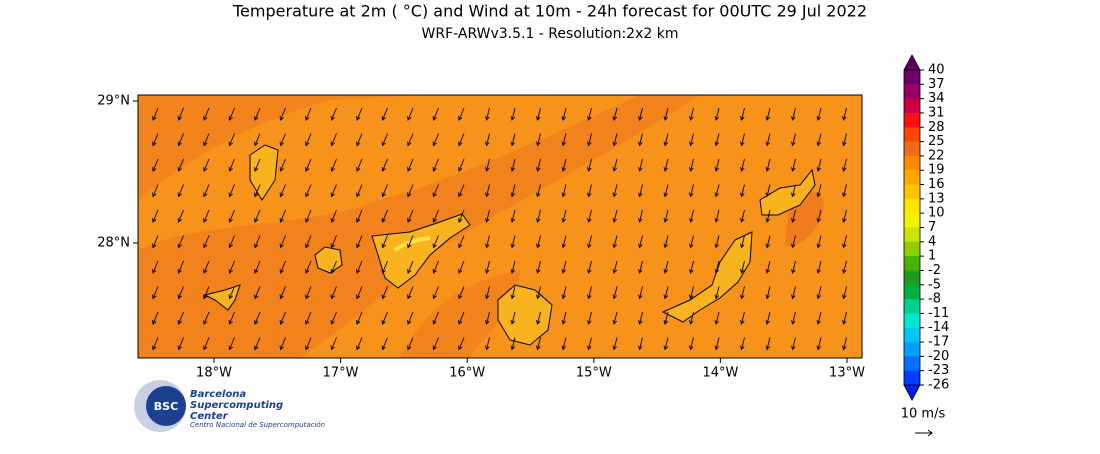 Image resolution: width=1100 pixels, height=454 pixels. What do you see at coordinates (936, 70) in the screenshot?
I see `colorbar-label: 40` at bounding box center [936, 70].